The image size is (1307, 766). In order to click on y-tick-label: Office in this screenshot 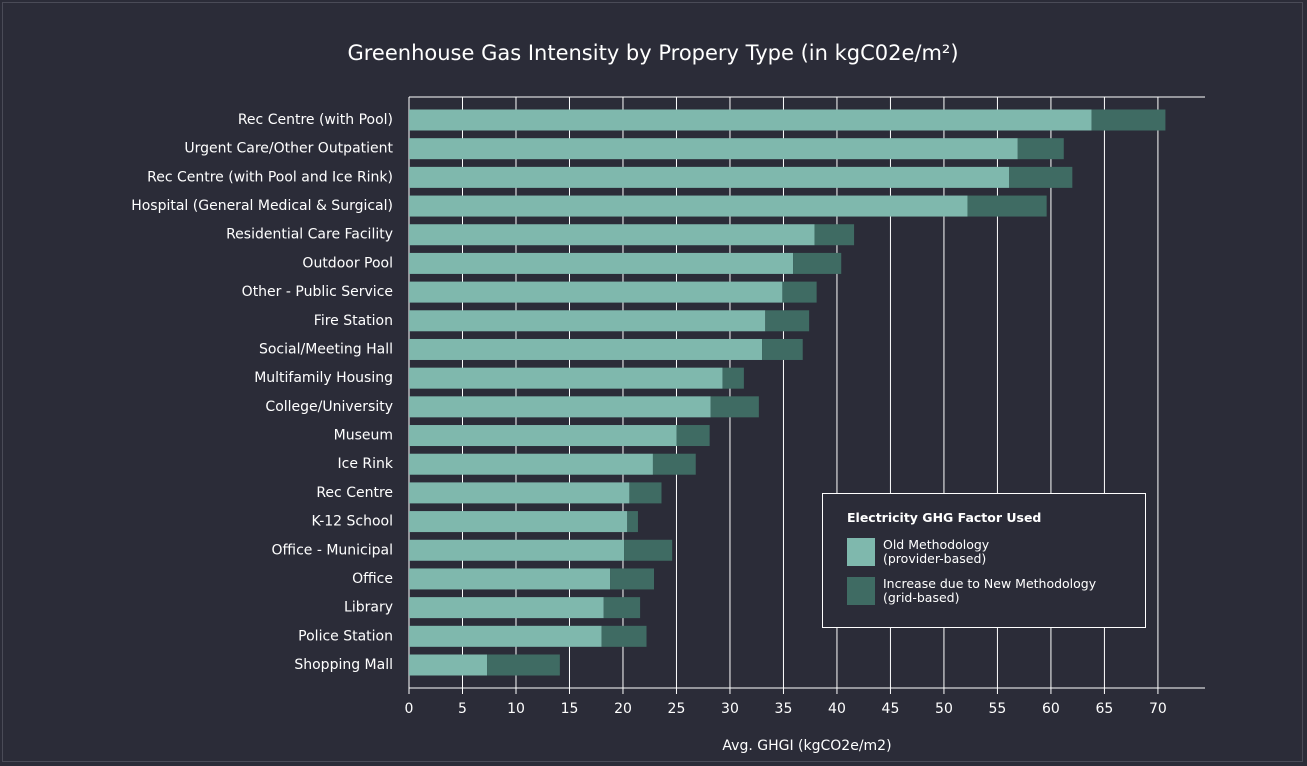, I will do `click(372, 579)`.